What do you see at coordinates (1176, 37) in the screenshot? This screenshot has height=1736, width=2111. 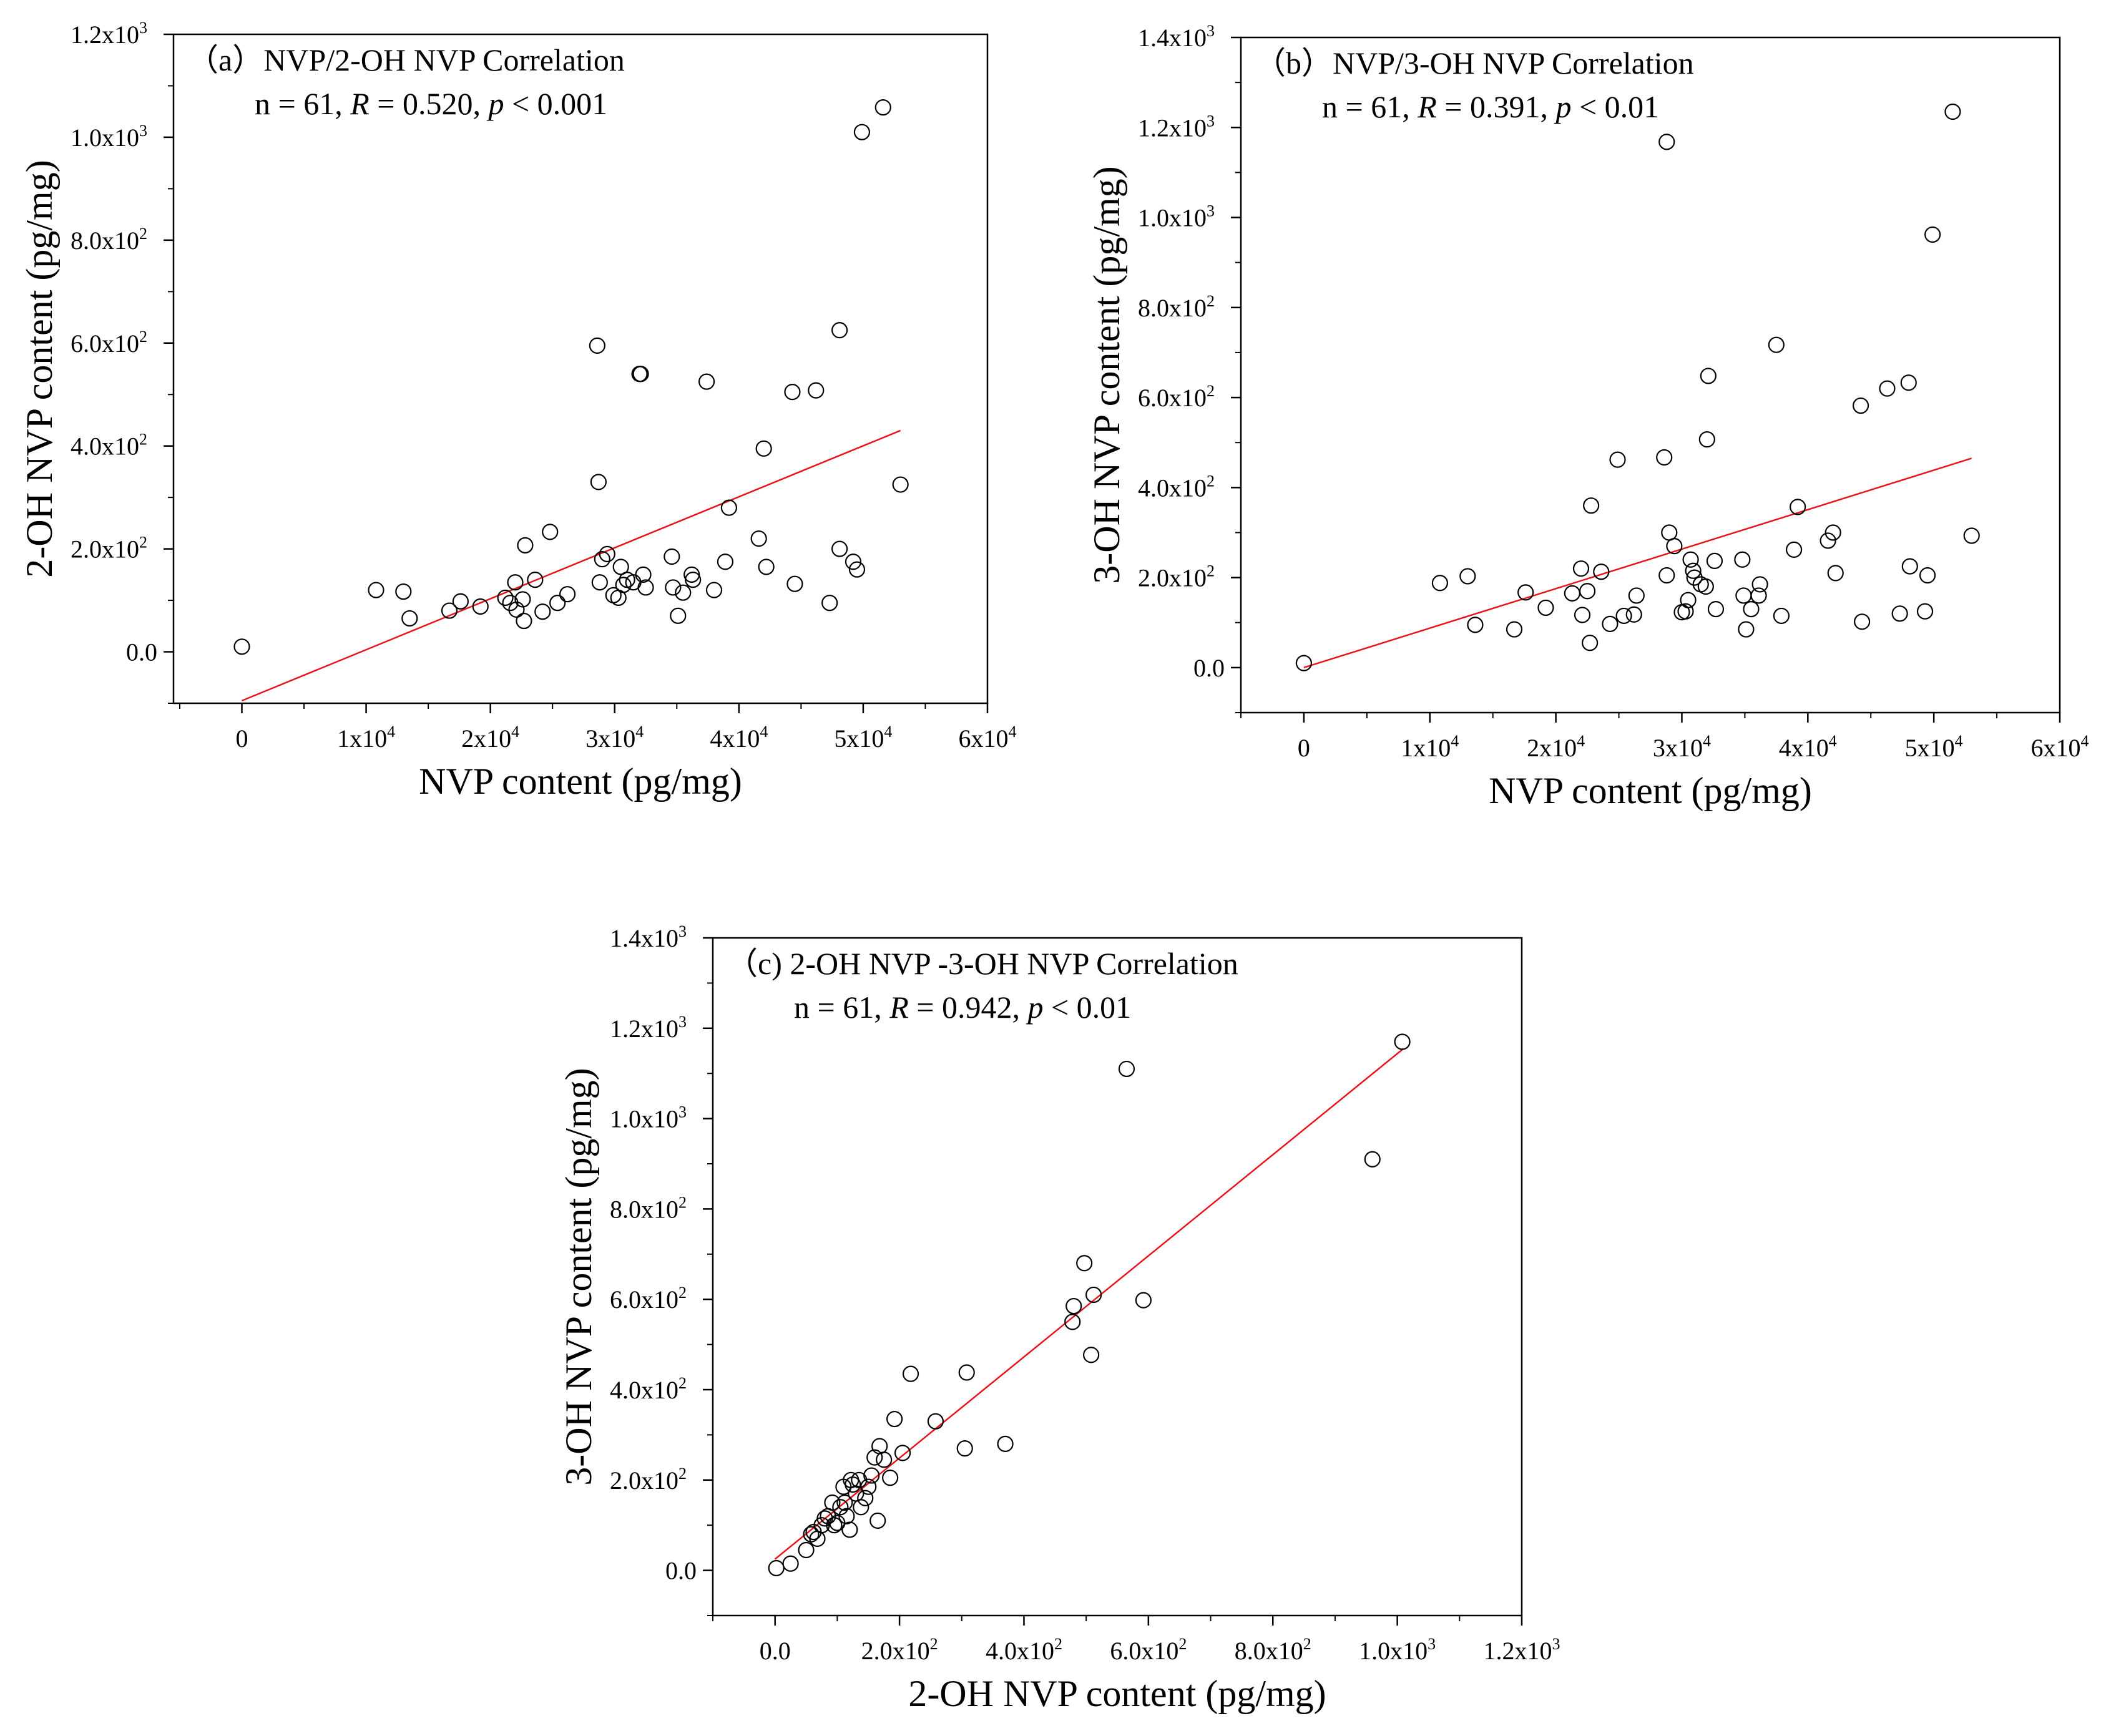 I see `y-tick-label: 1.4x10³` at bounding box center [1176, 37].